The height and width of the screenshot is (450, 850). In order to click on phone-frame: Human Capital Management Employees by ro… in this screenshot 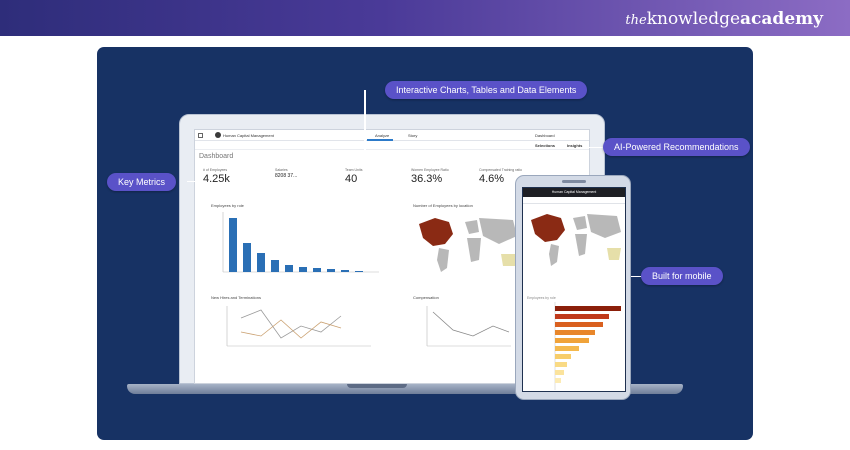, I will do `click(573, 287)`.